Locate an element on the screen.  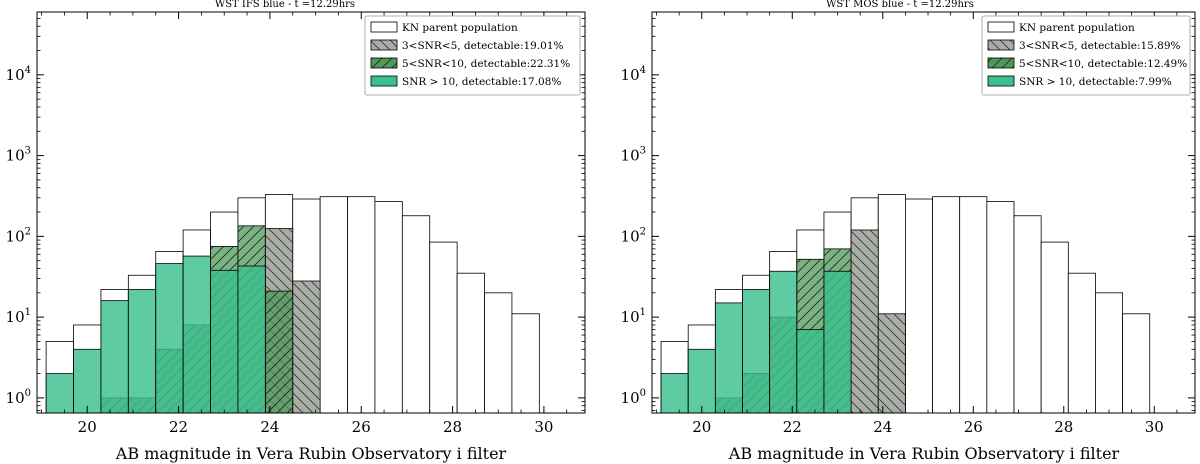
legend-label-snr510: 5<SNR<10, detectable:22.31% is located at coordinates (486, 64).